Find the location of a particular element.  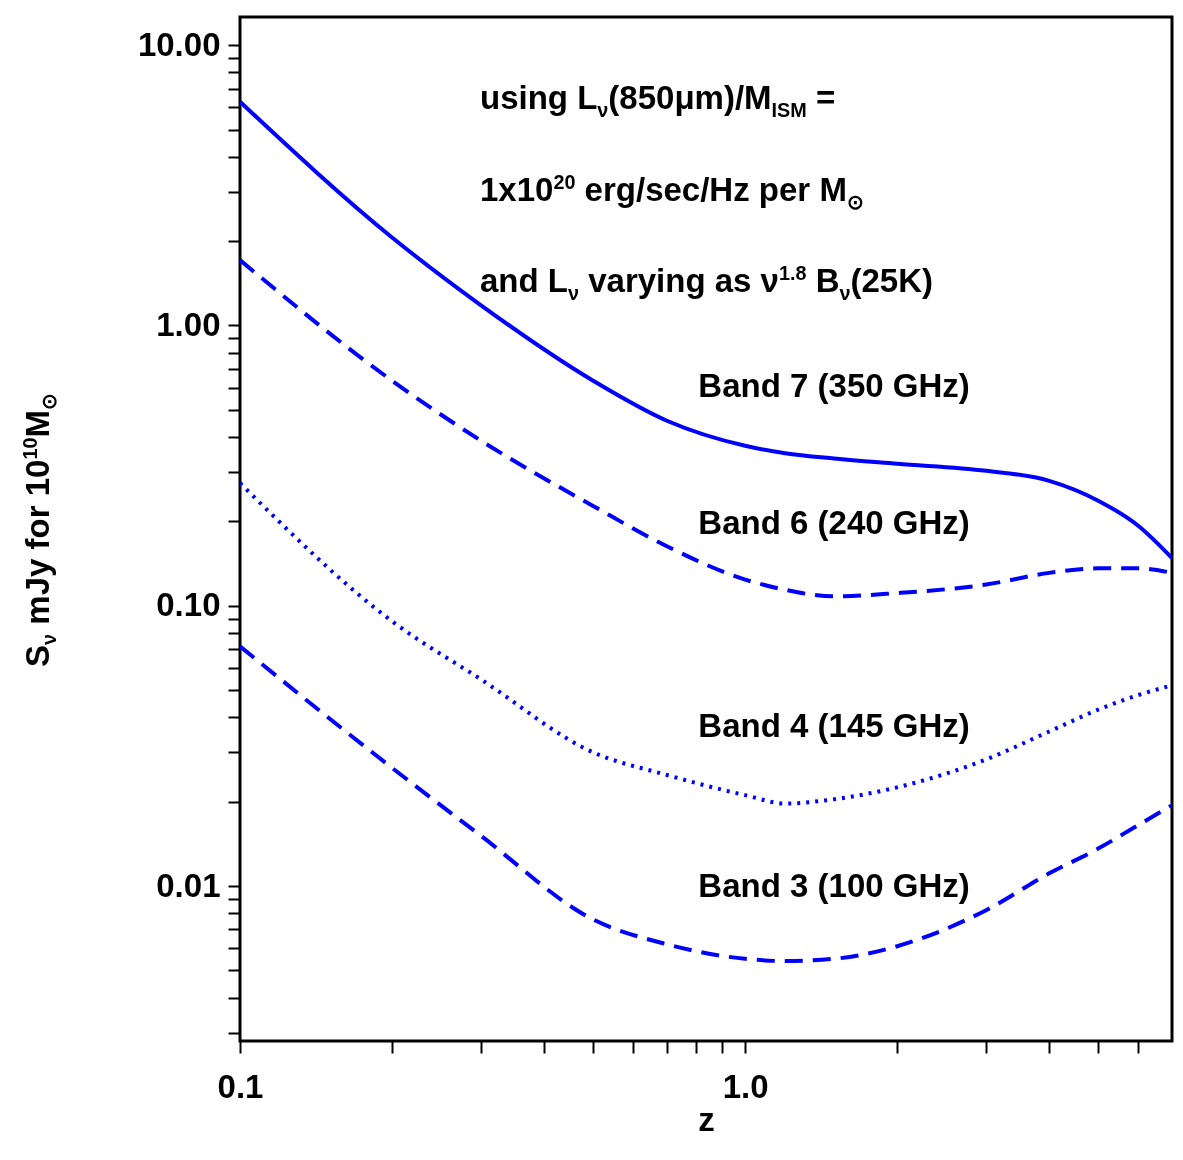

annotation: using L$_{ν}$(850μm)/M$_{ISM}$ = is located at coordinates (658, 100).